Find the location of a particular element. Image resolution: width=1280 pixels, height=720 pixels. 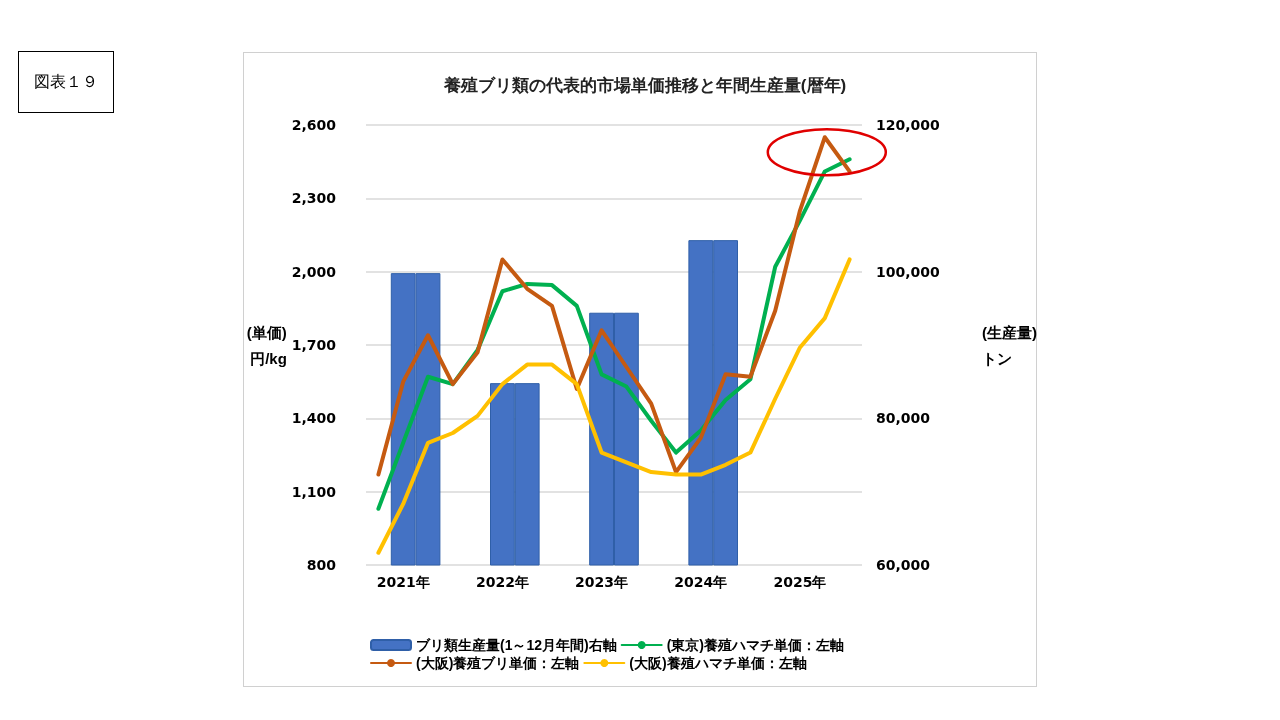

y-tick-label: 800 is located at coordinates (321, 565).